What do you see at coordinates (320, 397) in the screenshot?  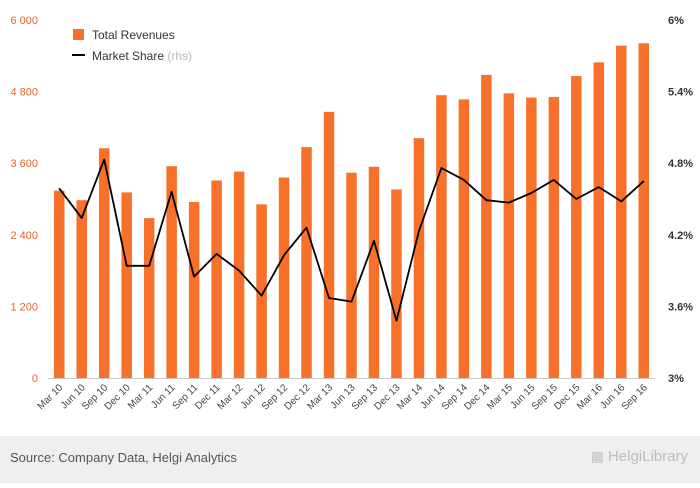 I see `x-axis-tick-label: Mar 13` at bounding box center [320, 397].